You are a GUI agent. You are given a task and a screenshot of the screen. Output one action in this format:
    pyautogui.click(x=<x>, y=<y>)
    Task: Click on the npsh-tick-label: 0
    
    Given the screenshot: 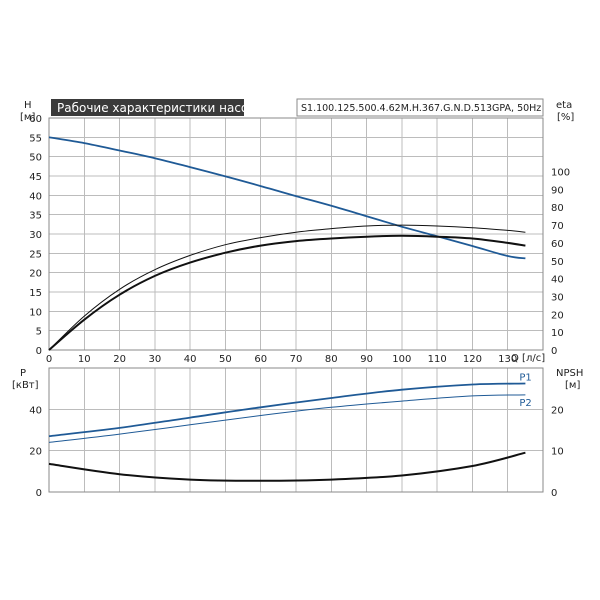 What is the action you would take?
    pyautogui.click(x=554, y=493)
    